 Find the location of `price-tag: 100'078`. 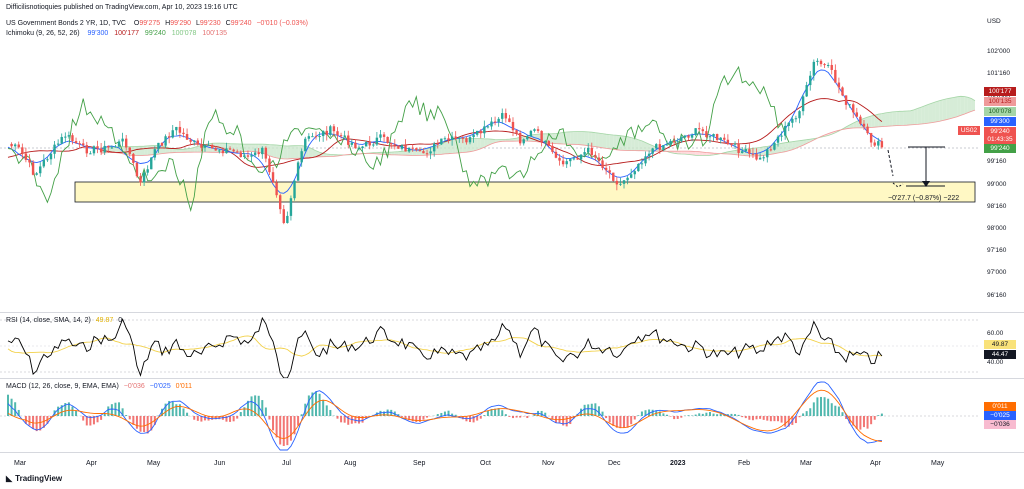

price-tag: 100'078 is located at coordinates (1000, 111).